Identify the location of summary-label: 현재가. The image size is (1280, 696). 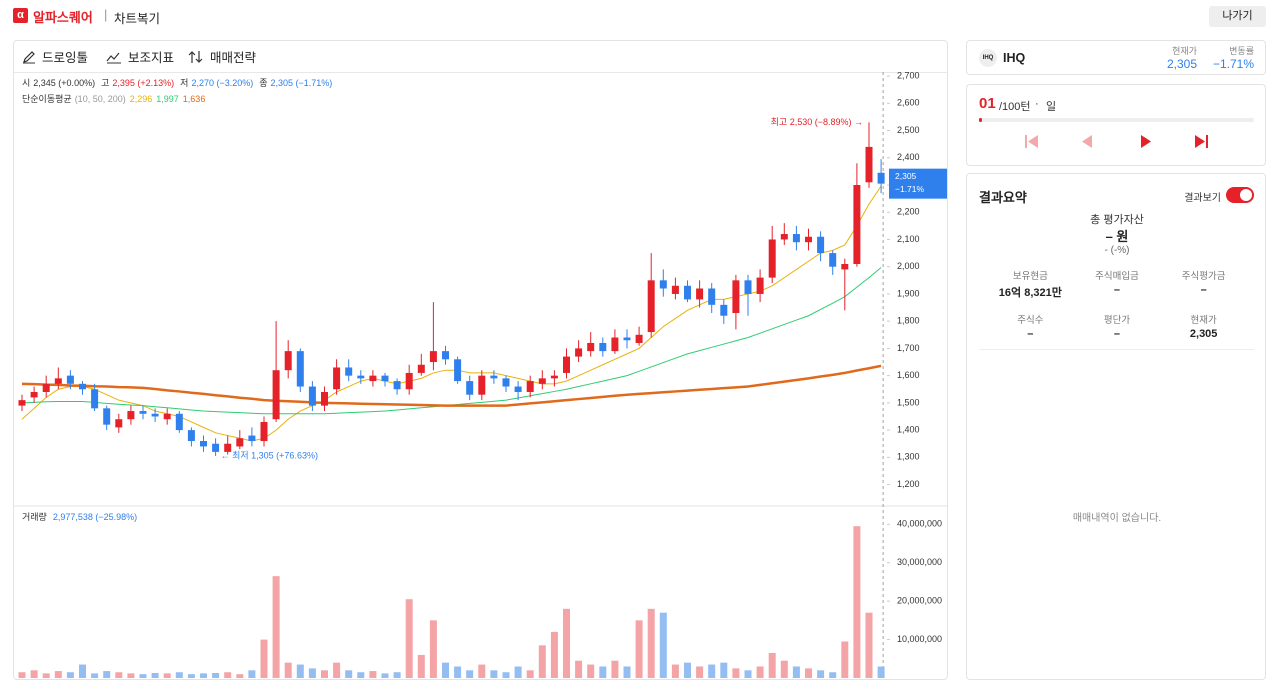
(1203, 320).